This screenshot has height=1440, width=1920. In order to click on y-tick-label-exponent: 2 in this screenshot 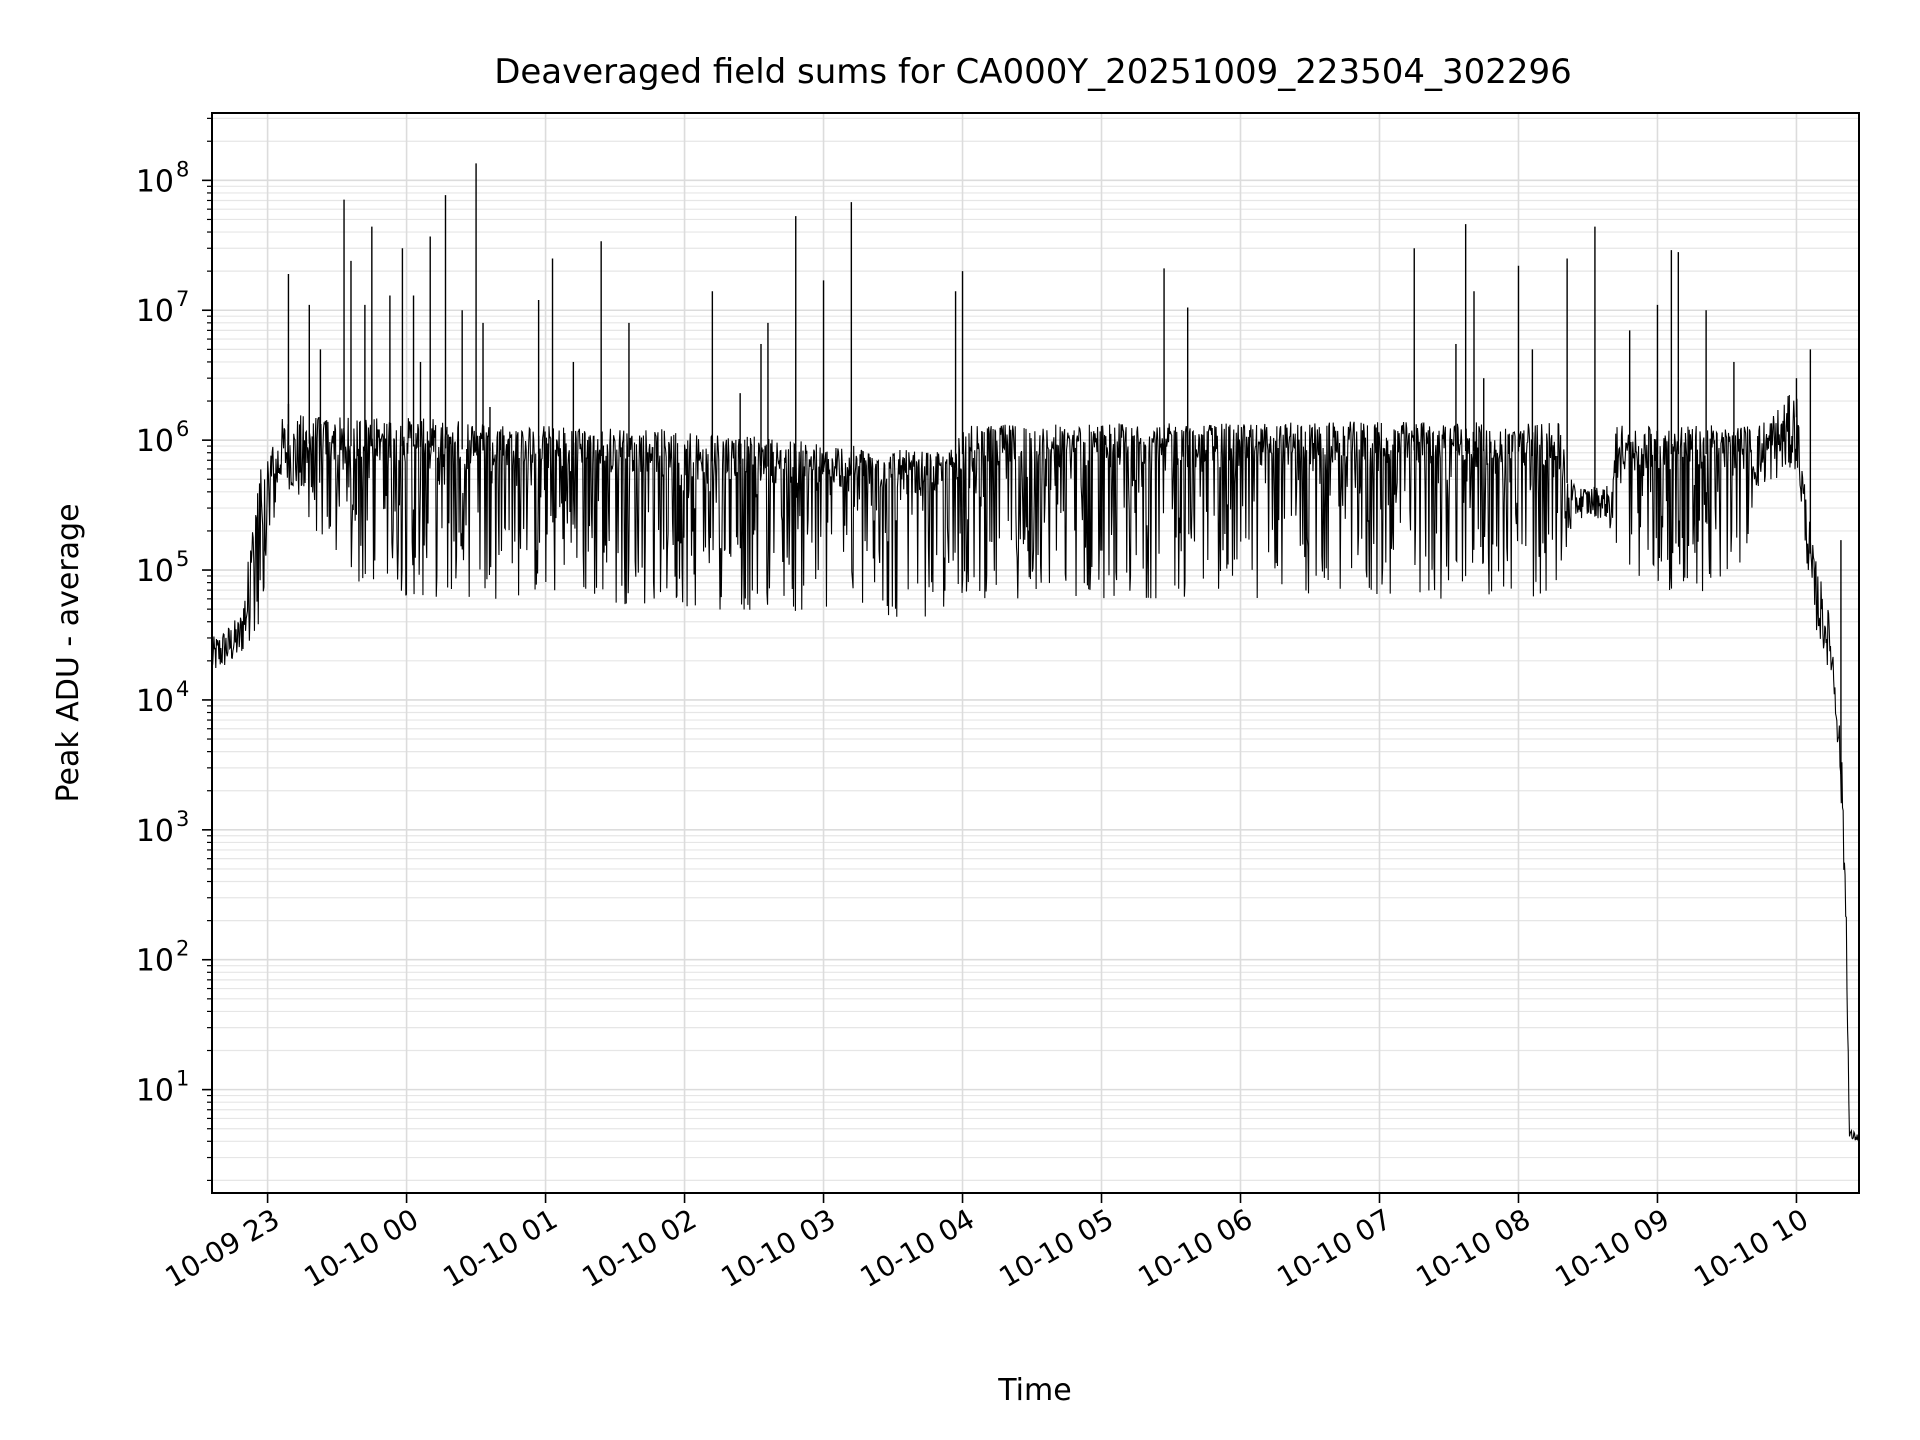, I will do `click(182, 949)`.